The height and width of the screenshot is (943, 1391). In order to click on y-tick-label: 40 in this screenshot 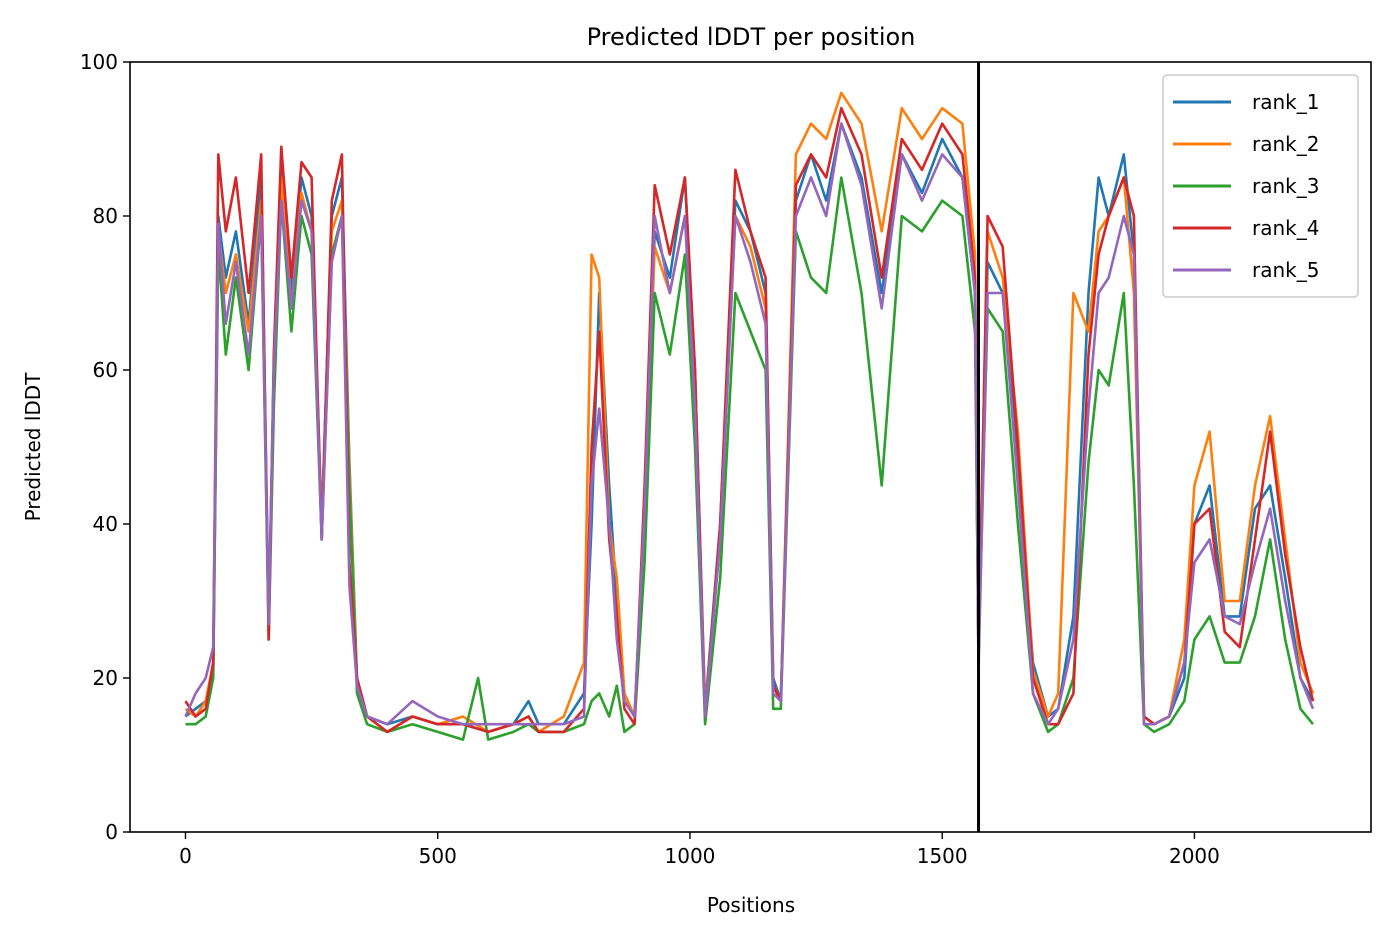, I will do `click(105, 524)`.